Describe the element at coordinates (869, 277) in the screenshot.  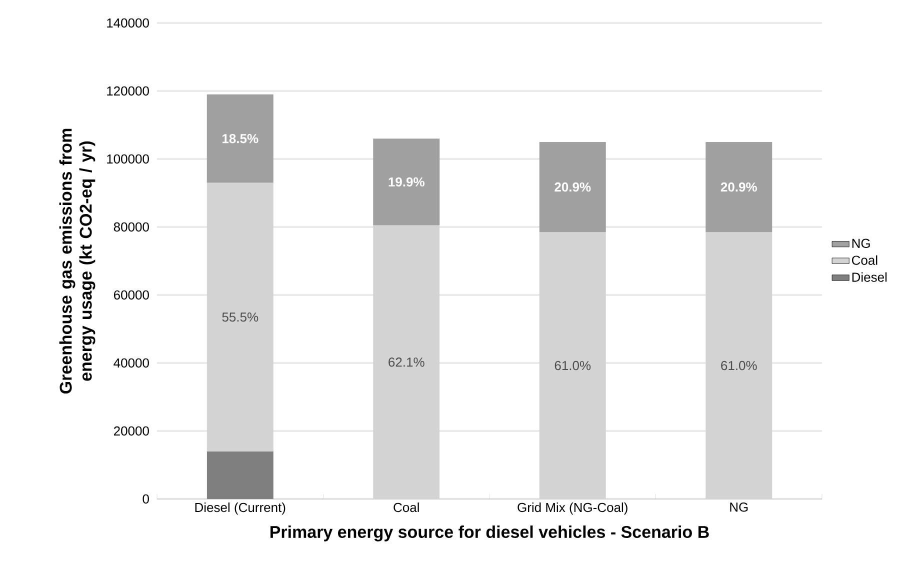
I see `legend-label: Diesel` at that location.